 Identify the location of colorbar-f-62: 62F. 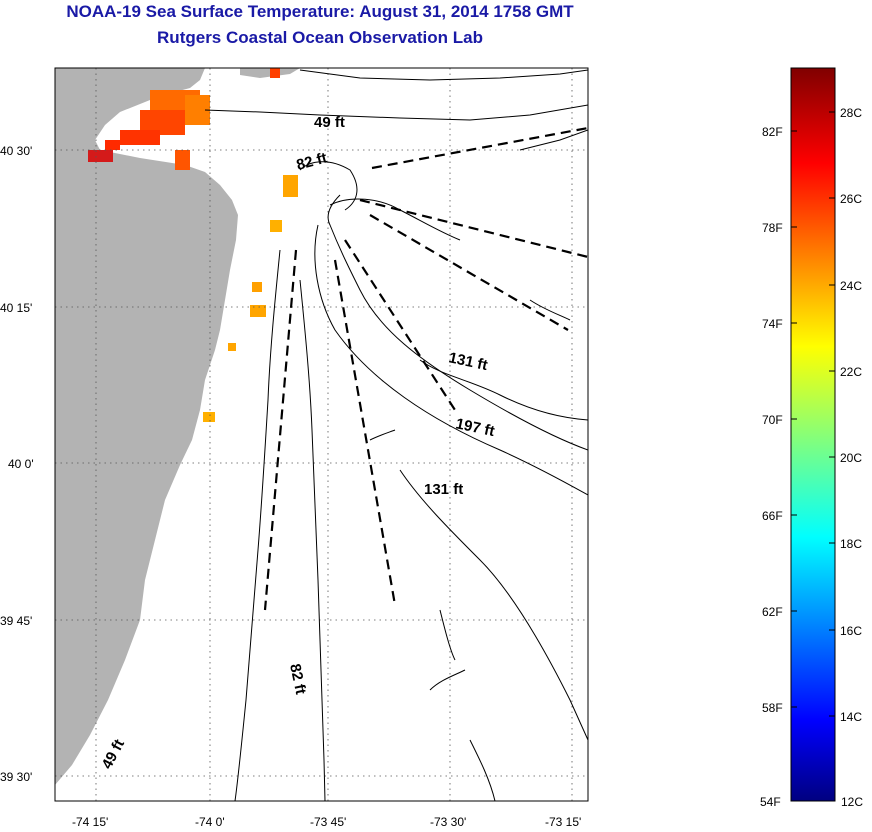
(772, 612).